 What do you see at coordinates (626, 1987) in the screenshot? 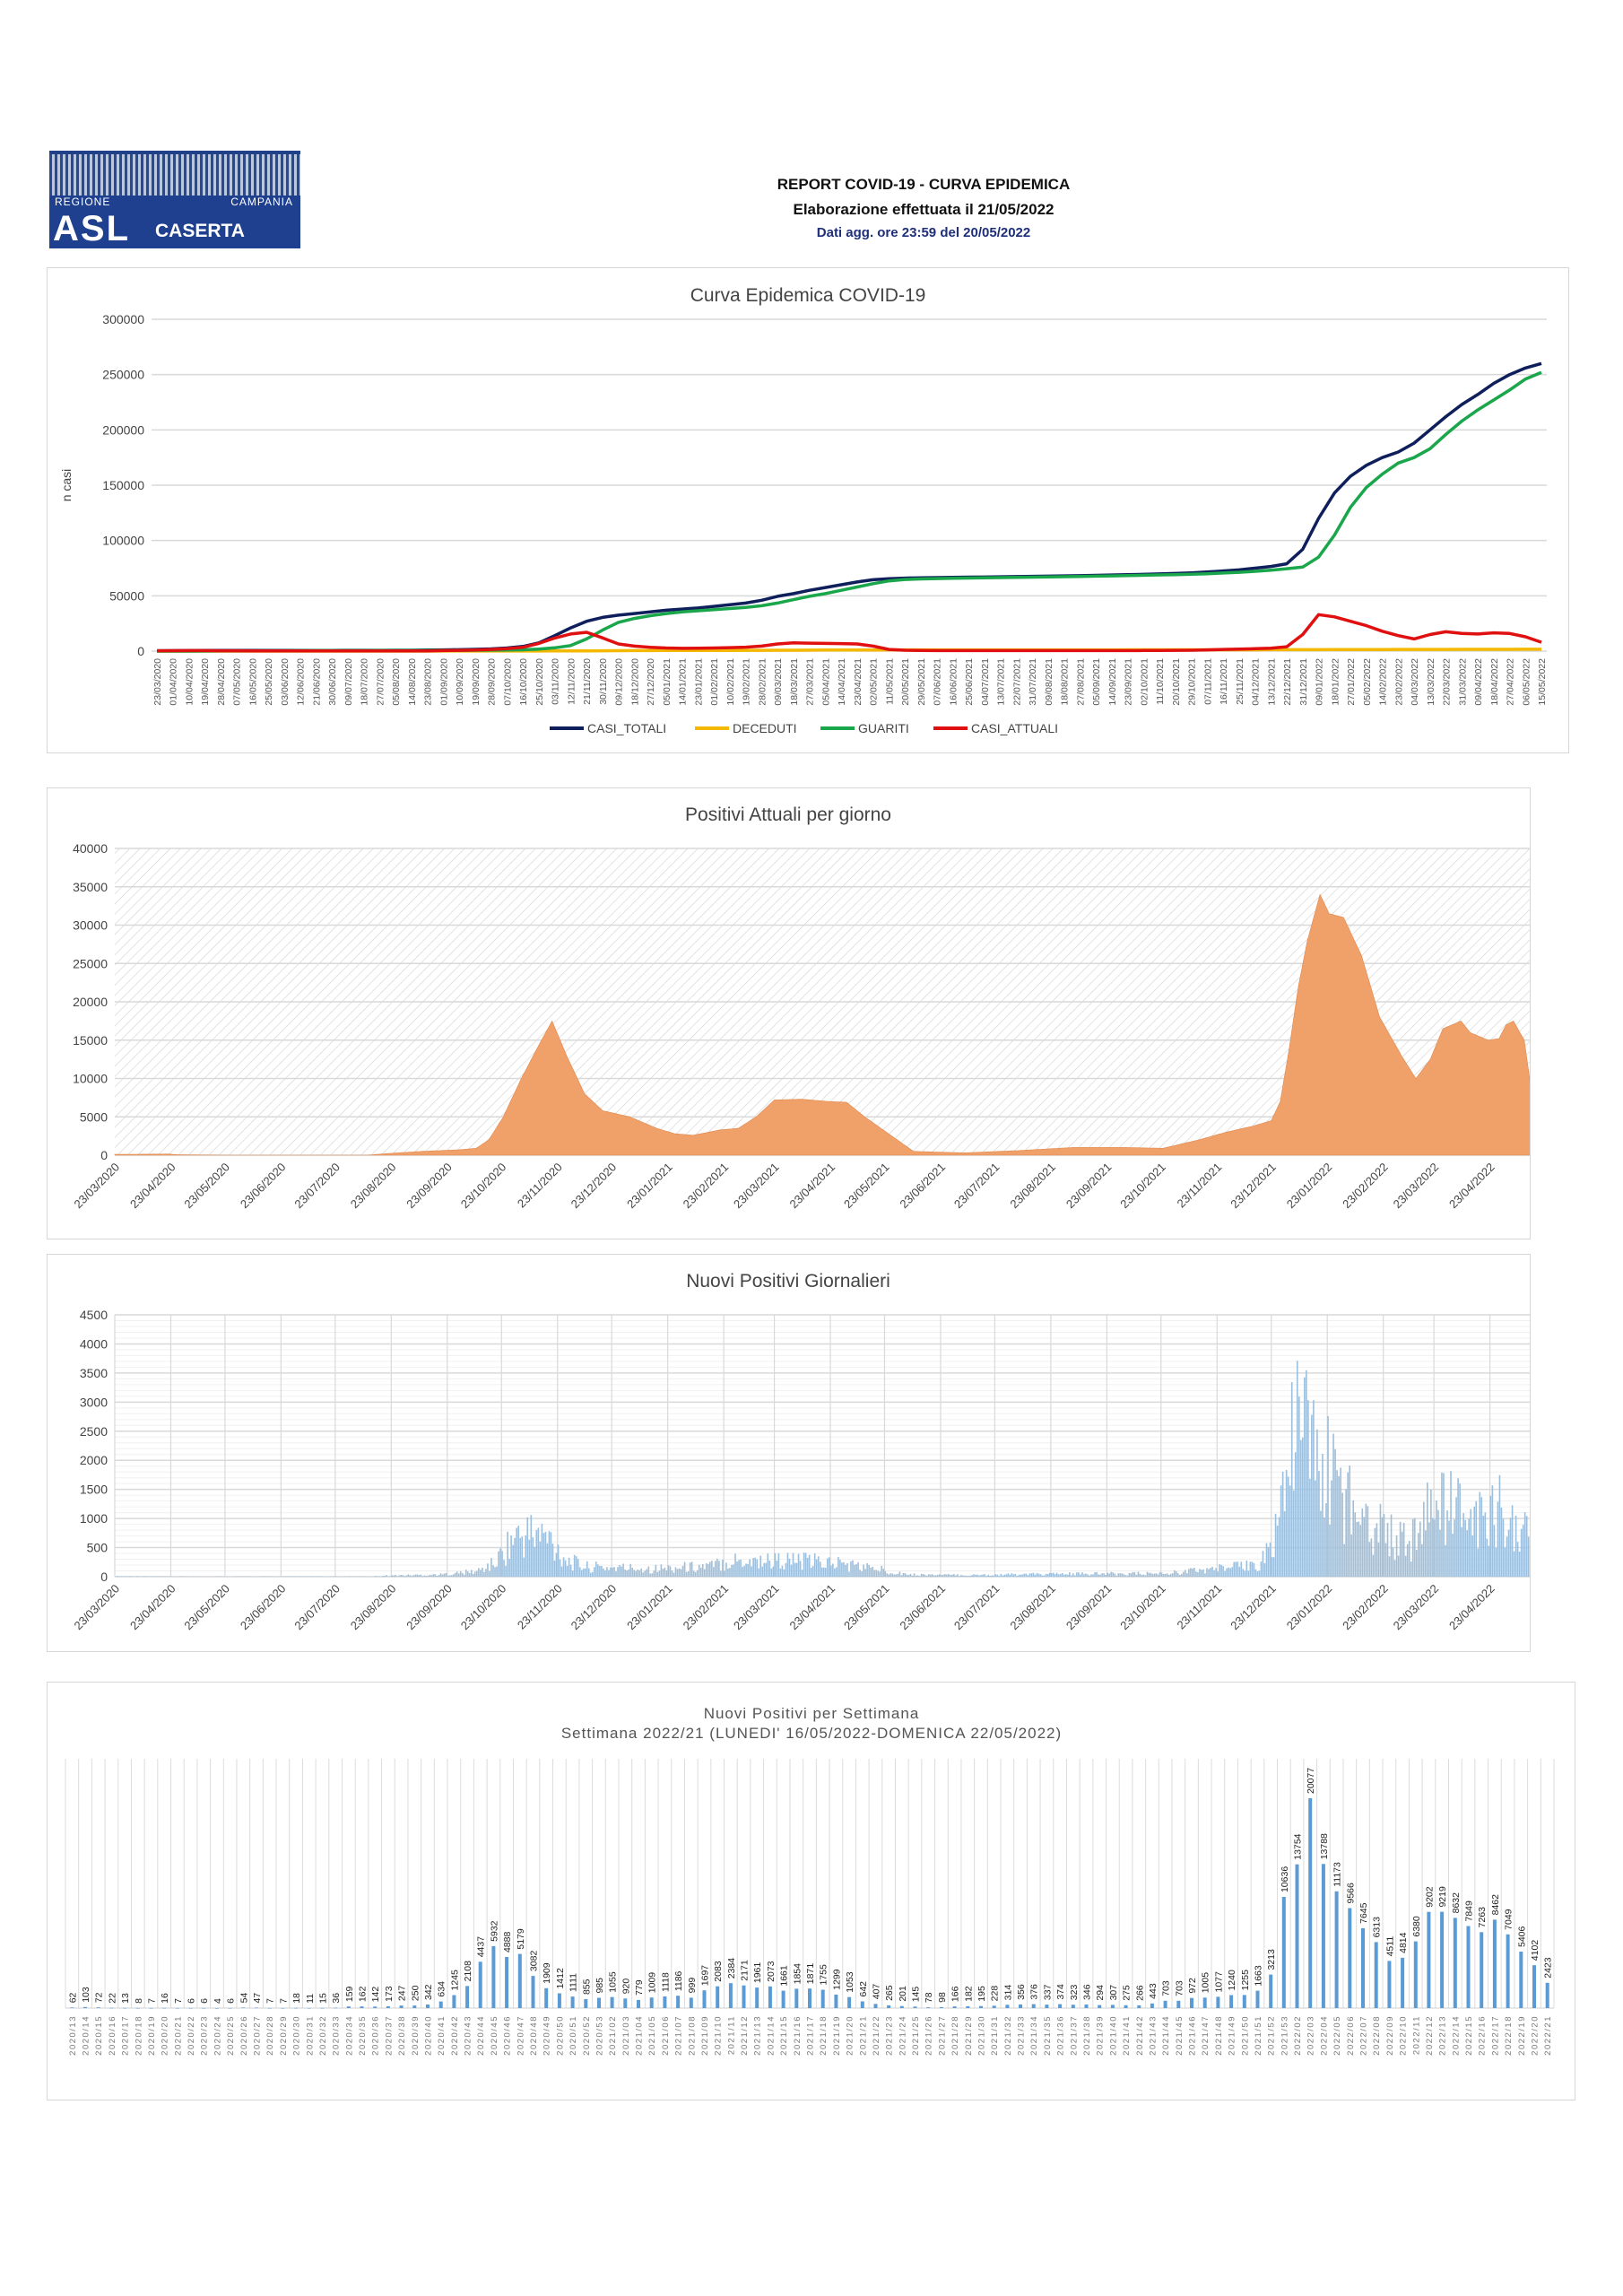
I see `bar-value-label: 920` at bounding box center [626, 1987].